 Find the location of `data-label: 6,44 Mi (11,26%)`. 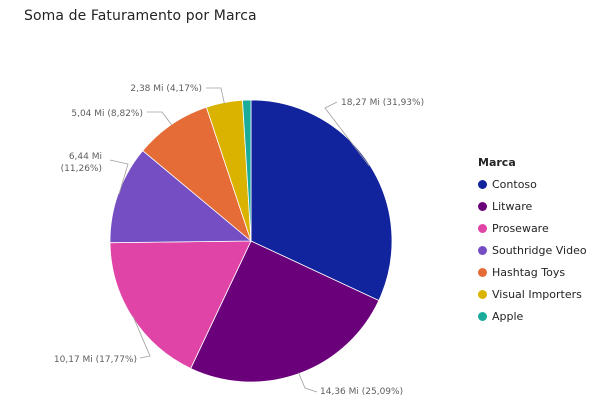

data-label: 6,44 Mi (11,26%) is located at coordinates (81, 163).